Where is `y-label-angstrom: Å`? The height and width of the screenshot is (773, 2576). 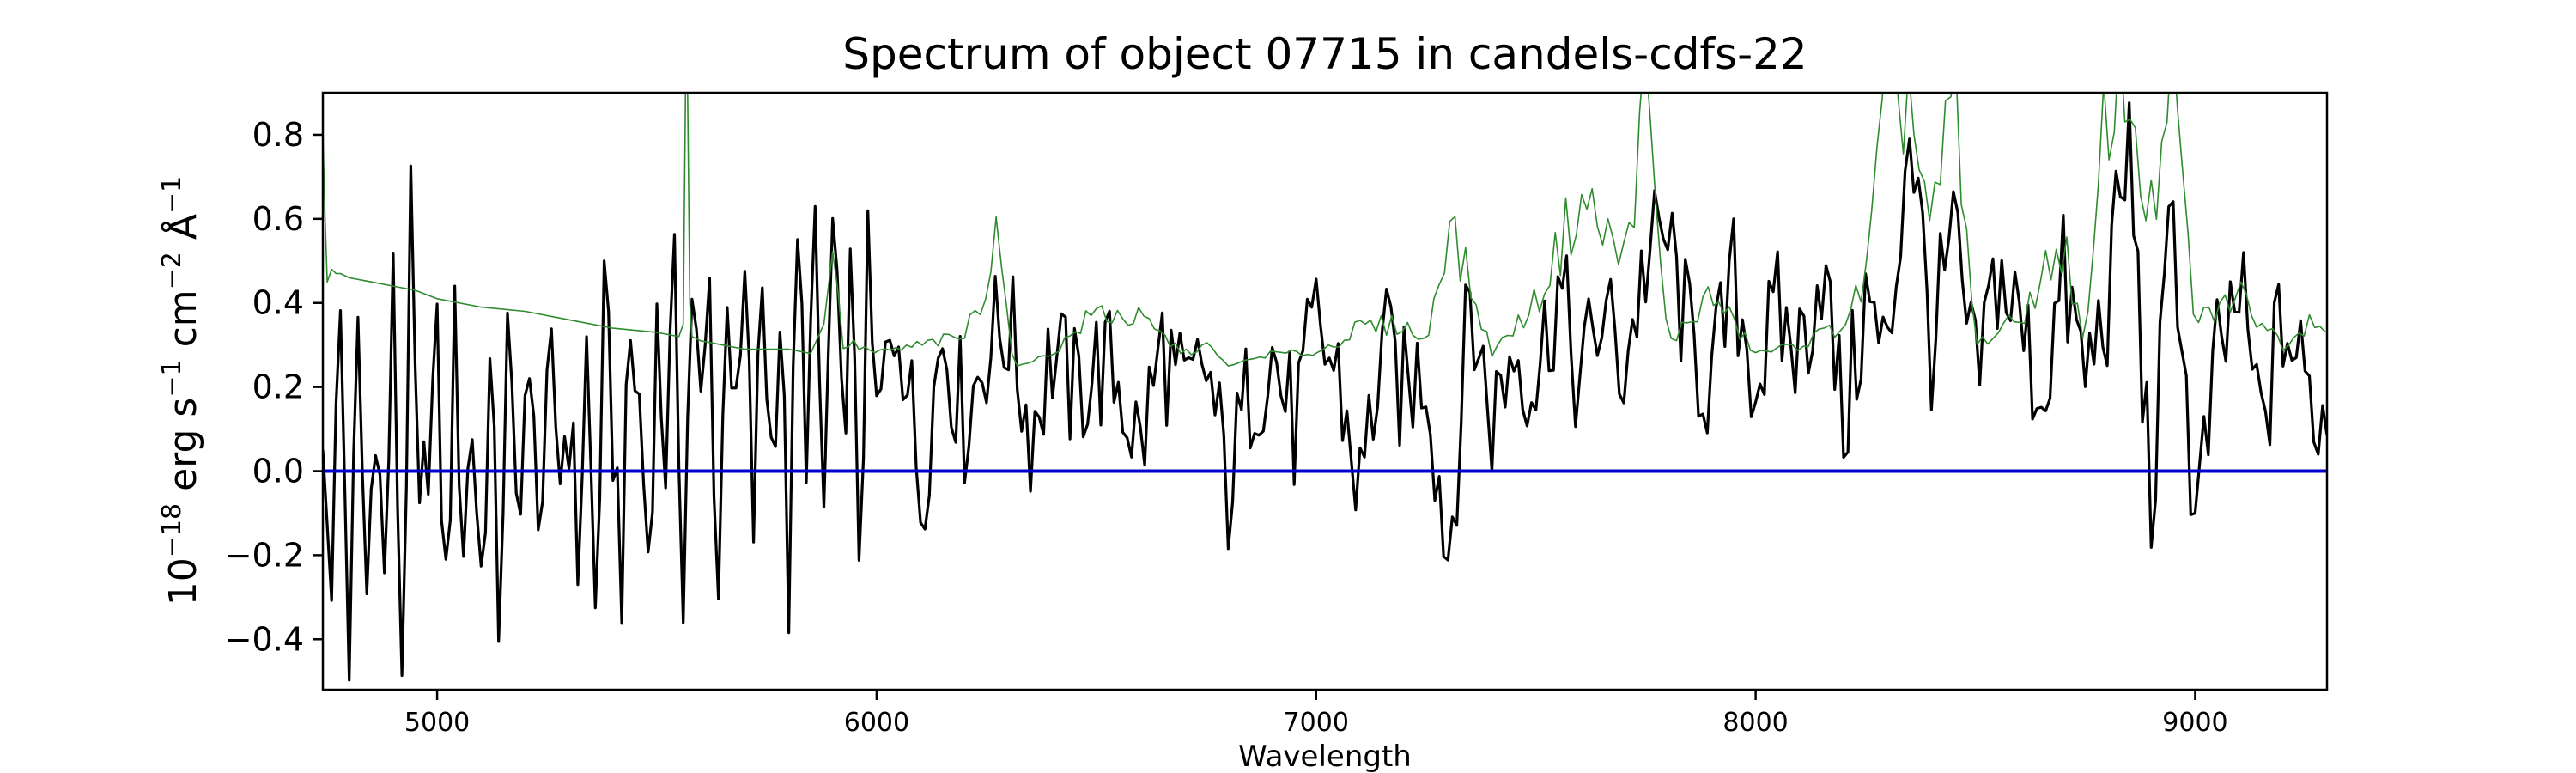
y-label-angstrom: Å is located at coordinates (182, 233).